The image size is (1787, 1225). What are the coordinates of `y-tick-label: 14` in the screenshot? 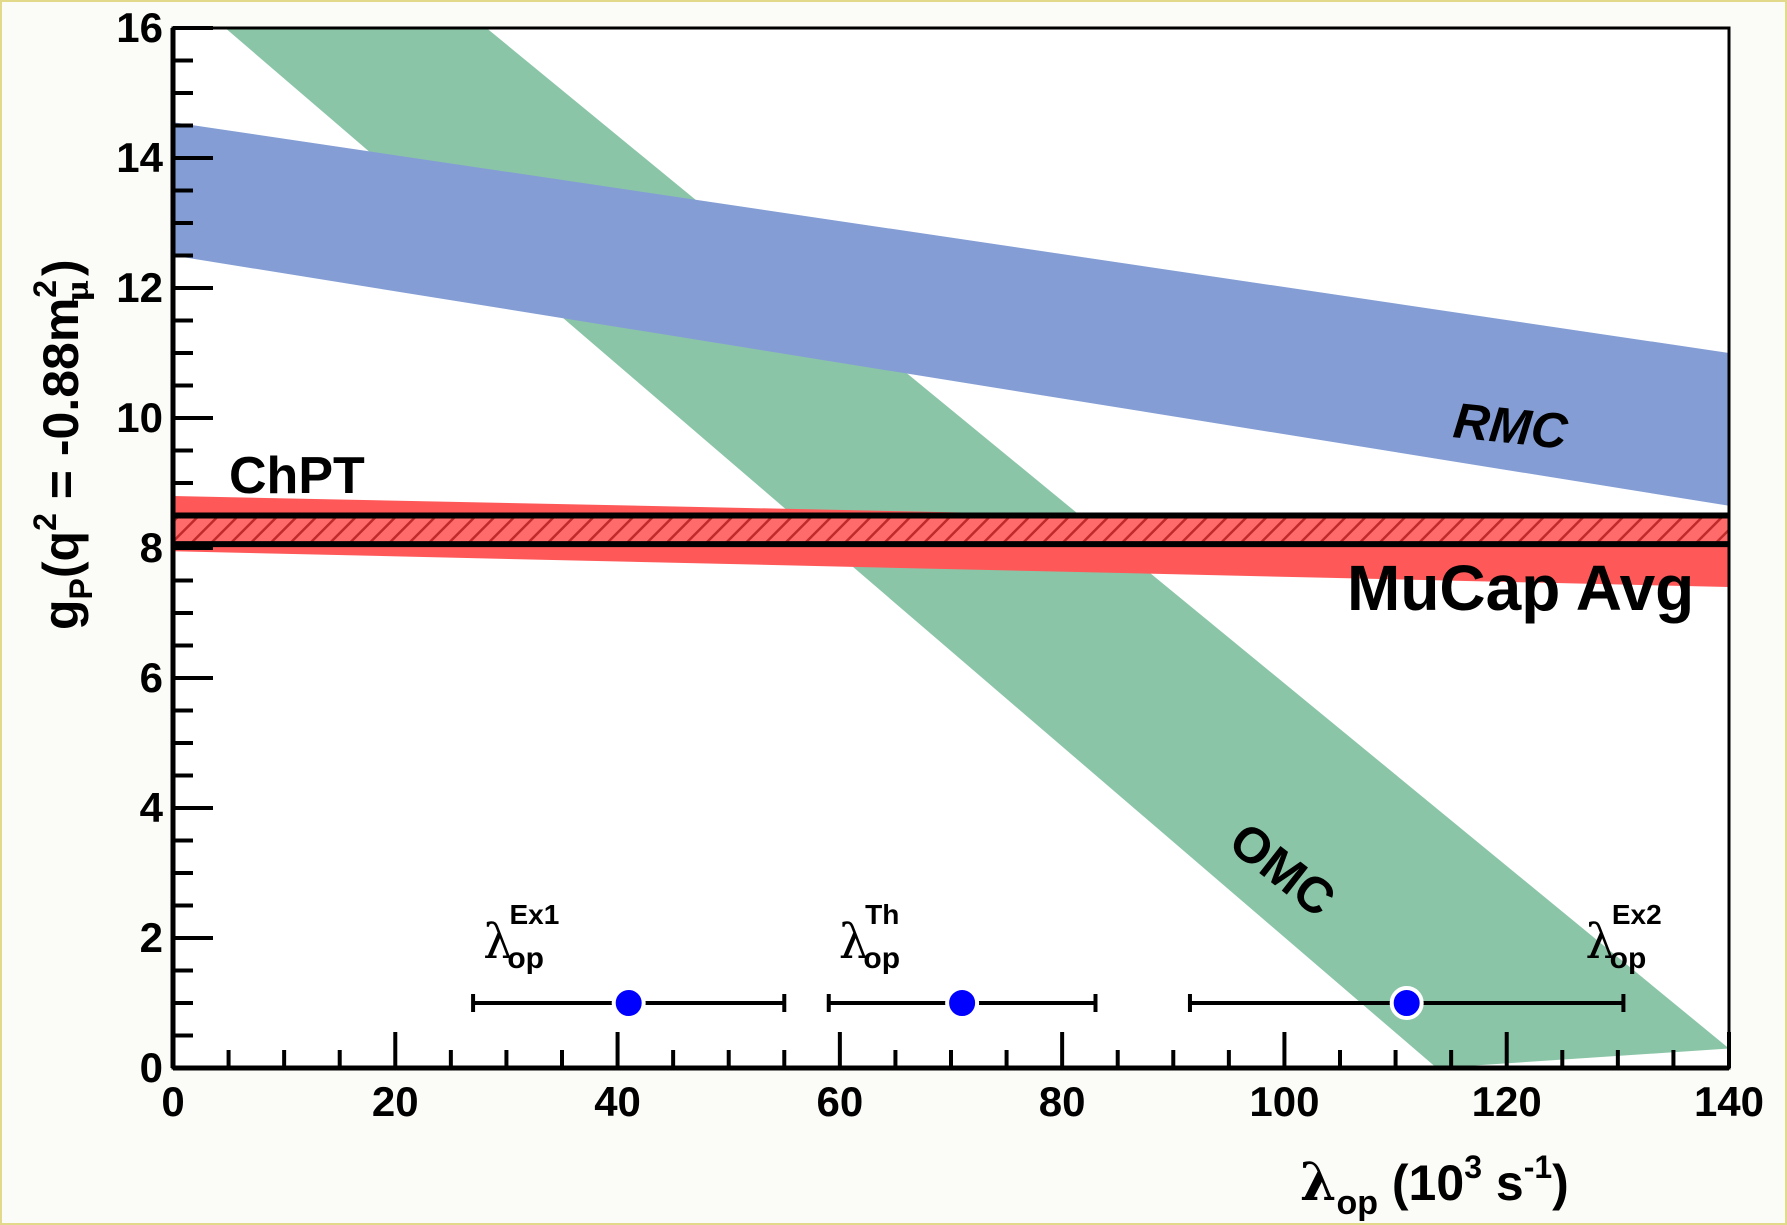 It's located at (139, 157).